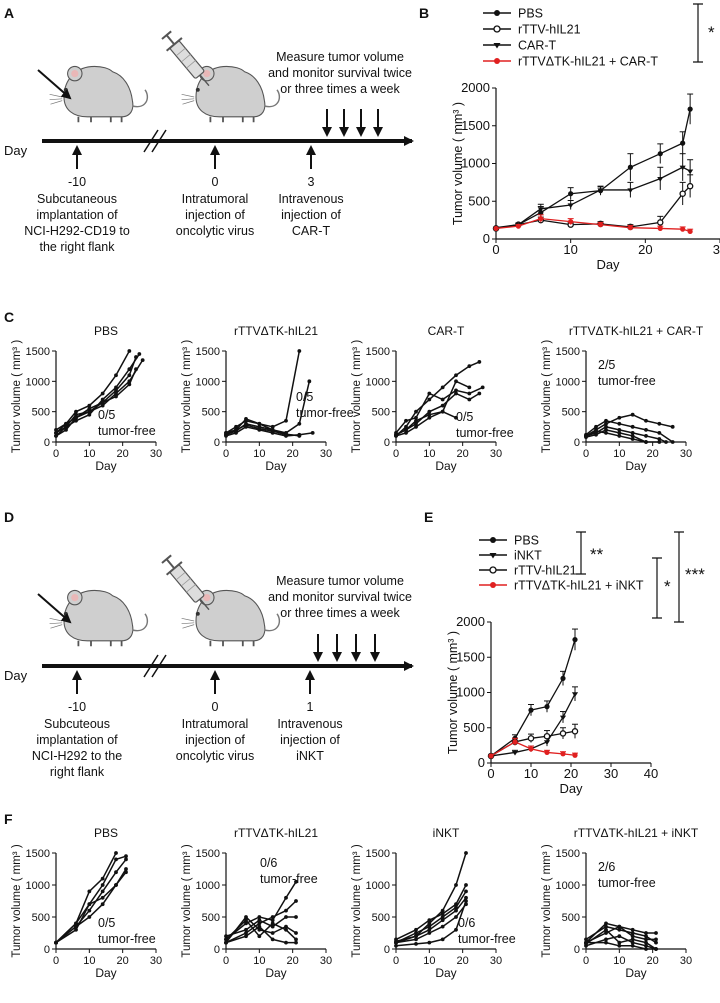 This screenshot has width=720, height=1003. I want to click on axis-break-icon, so click(155, 666).